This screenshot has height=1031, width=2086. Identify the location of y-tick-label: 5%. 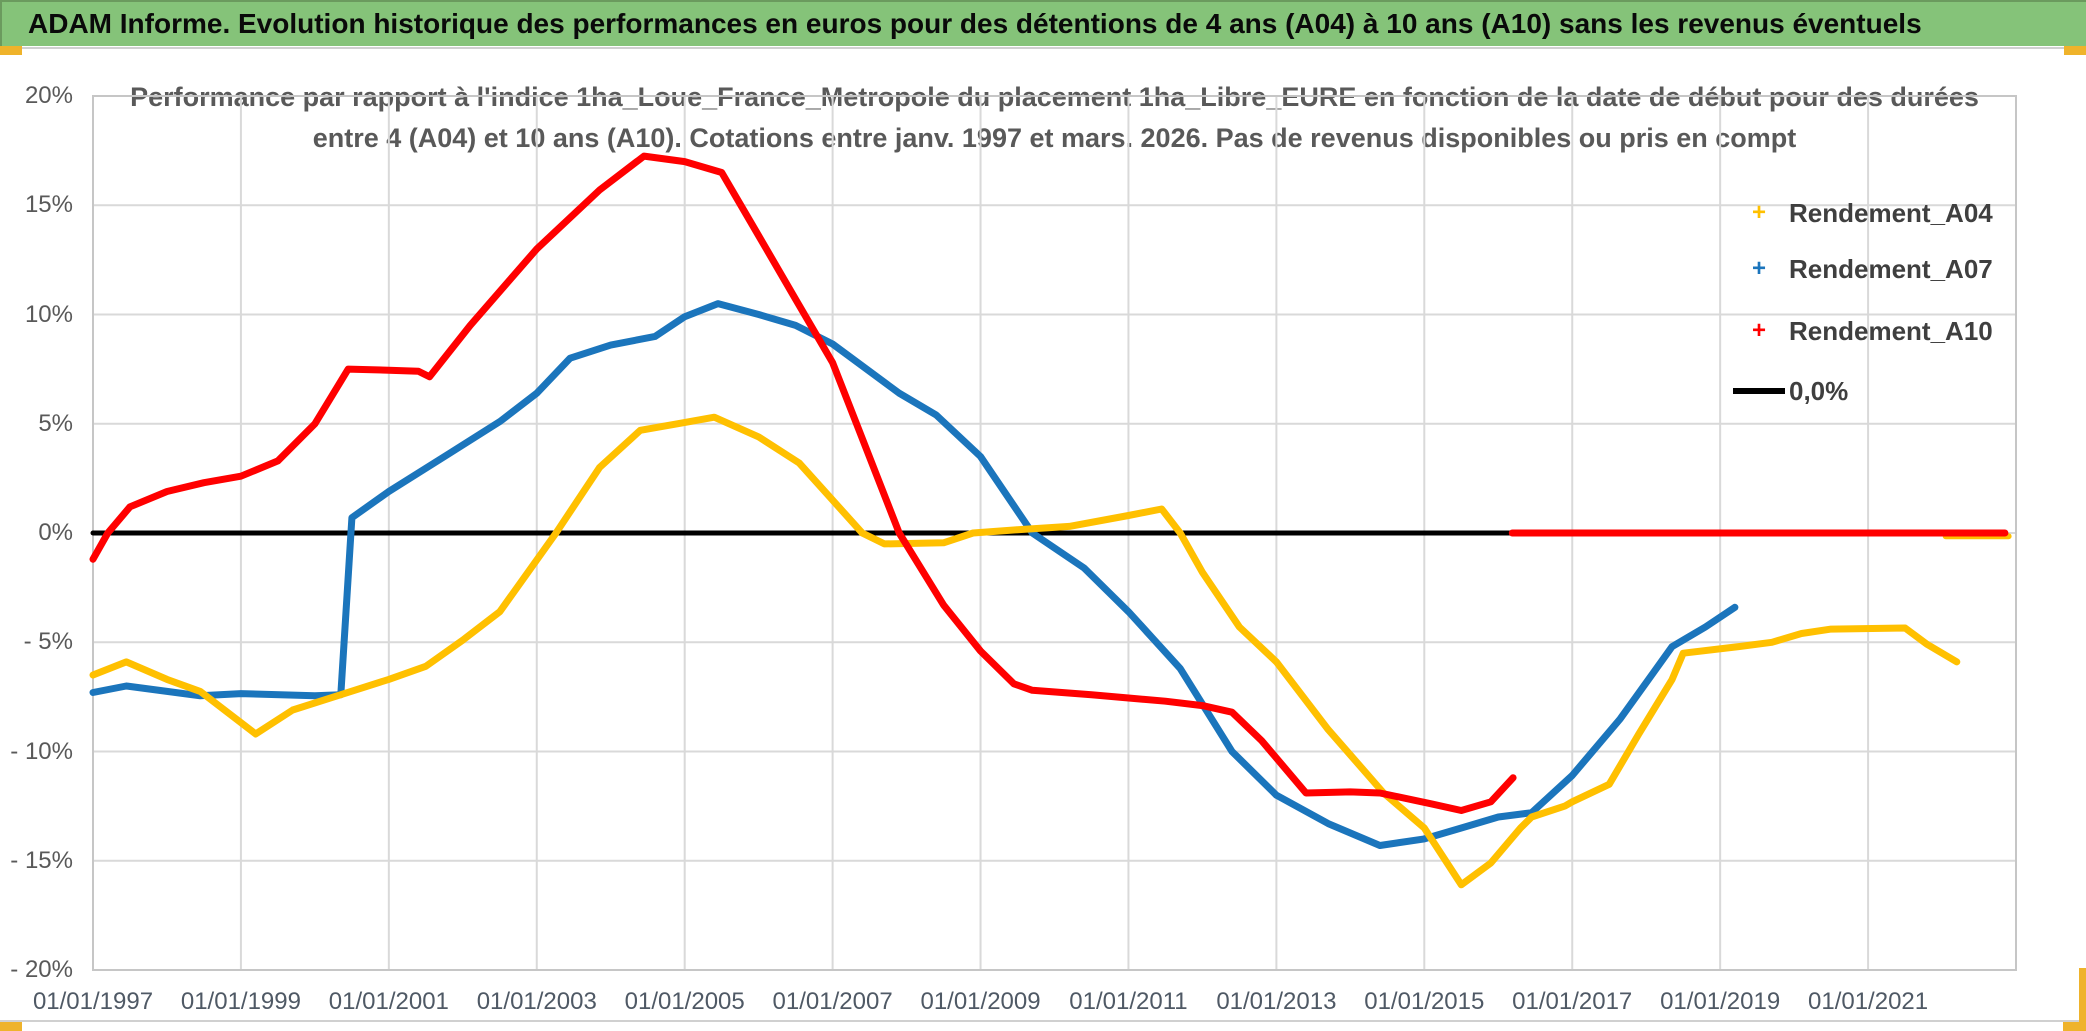
(55, 423).